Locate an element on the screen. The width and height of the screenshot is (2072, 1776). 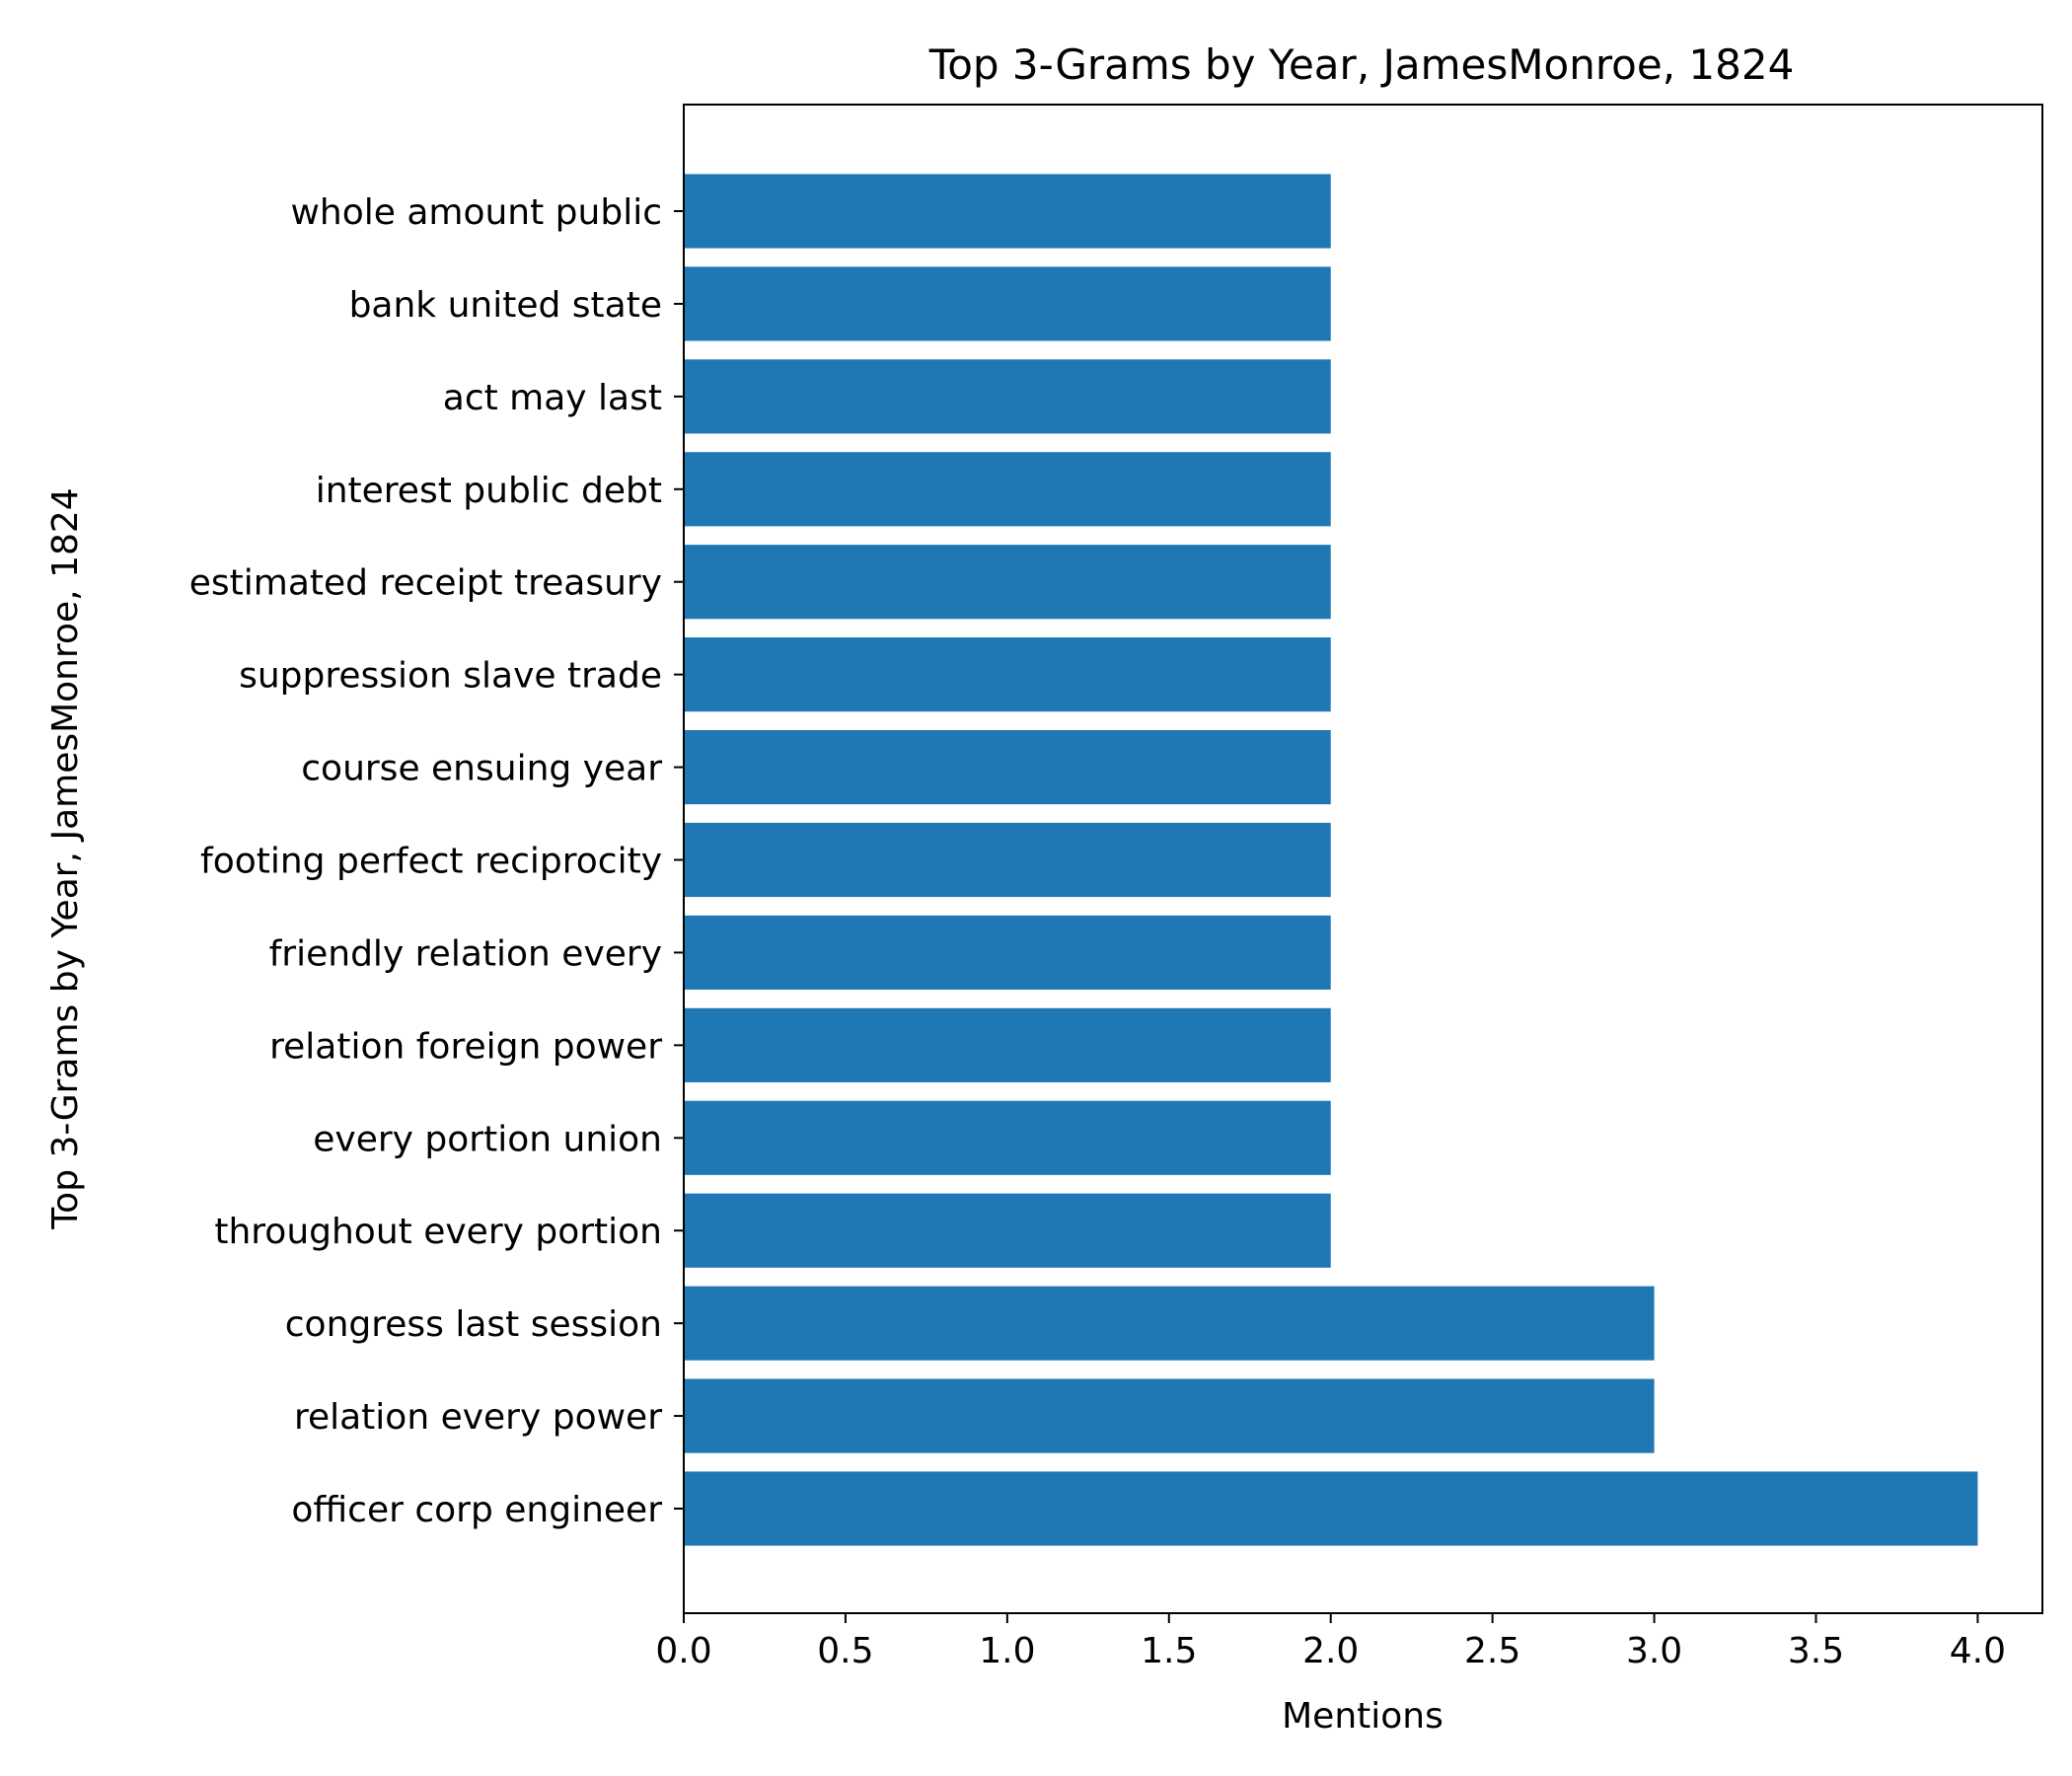
x-tick-label: 0.5 is located at coordinates (845, 1651).